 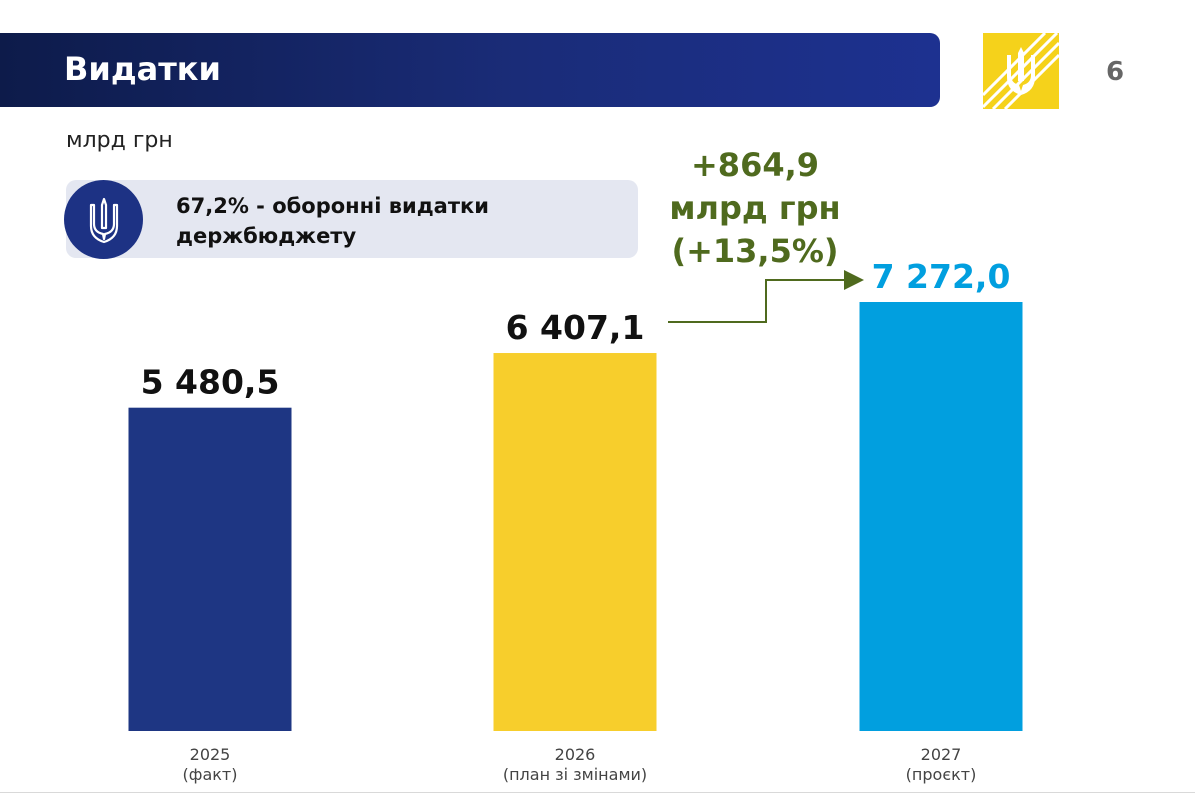 I want to click on bar-2026, so click(x=575, y=542).